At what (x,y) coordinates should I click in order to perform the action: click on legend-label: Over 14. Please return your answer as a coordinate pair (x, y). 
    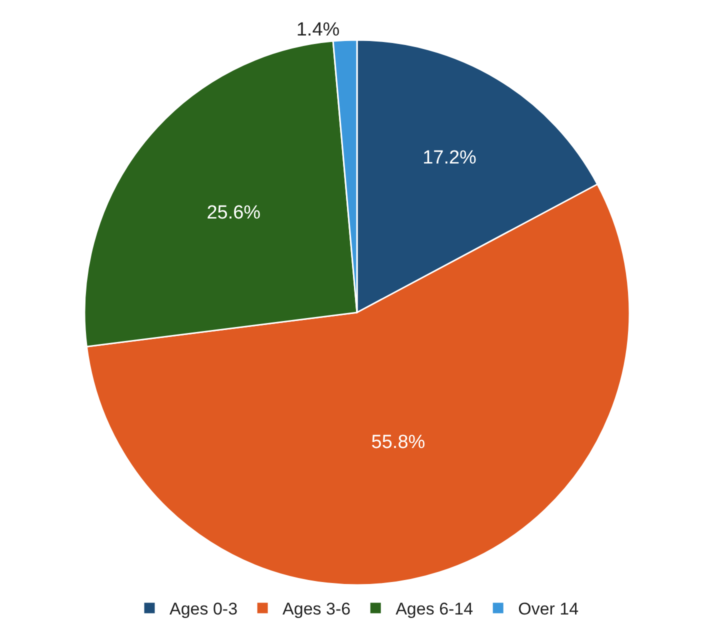
    Looking at the image, I should click on (548, 609).